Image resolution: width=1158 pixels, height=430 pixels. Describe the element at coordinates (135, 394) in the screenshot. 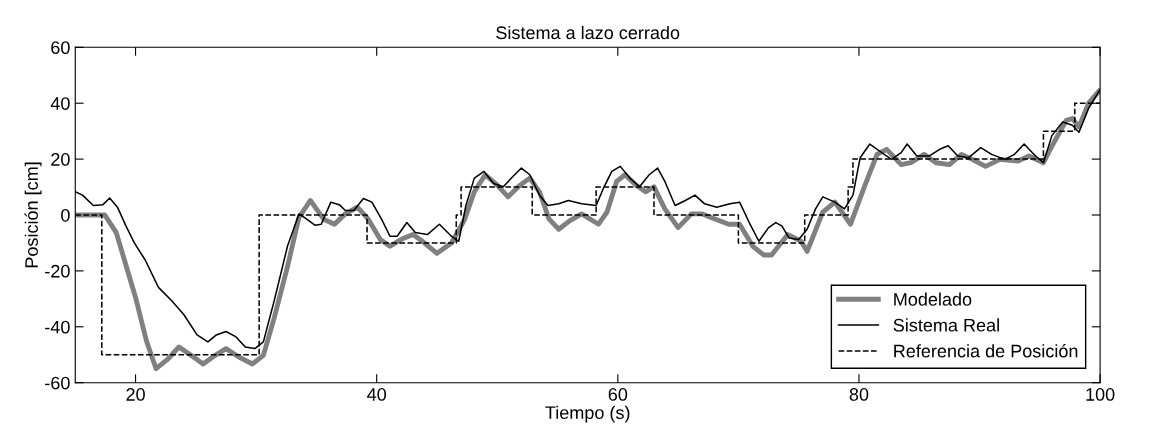

I see `x-tick-label: 20` at that location.